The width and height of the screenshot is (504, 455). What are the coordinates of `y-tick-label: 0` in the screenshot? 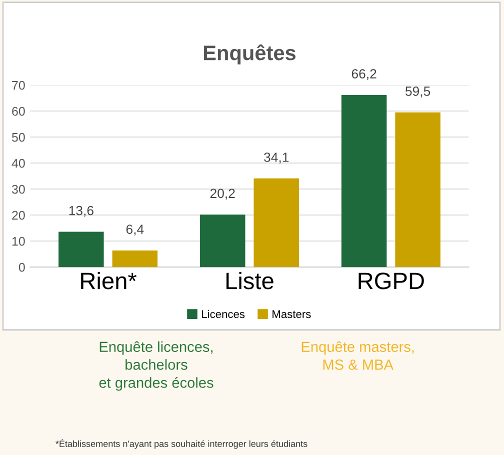 It's located at (21, 267).